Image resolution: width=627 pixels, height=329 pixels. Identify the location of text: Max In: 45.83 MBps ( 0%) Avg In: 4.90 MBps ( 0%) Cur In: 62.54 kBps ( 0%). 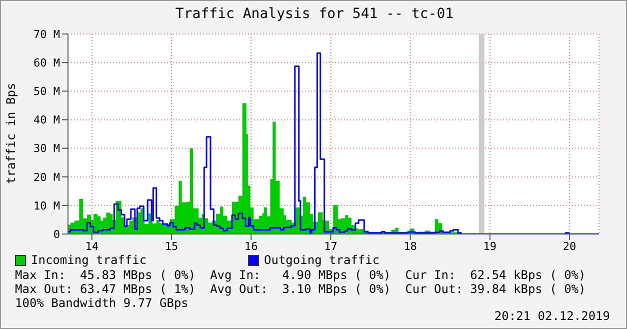
(300, 275).